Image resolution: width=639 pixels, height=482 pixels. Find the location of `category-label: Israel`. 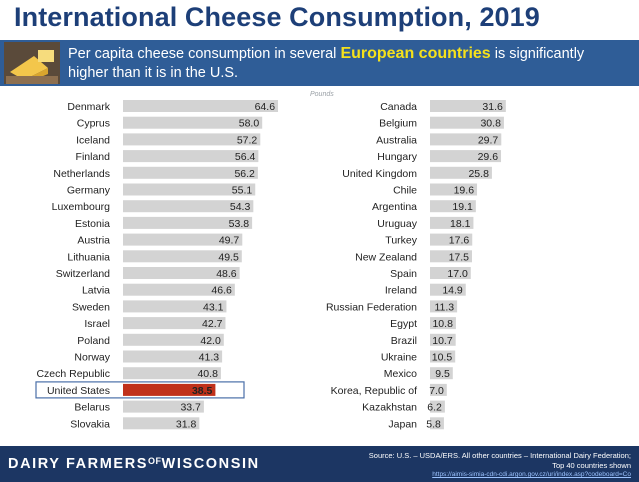

category-label: Israel is located at coordinates (97, 324).